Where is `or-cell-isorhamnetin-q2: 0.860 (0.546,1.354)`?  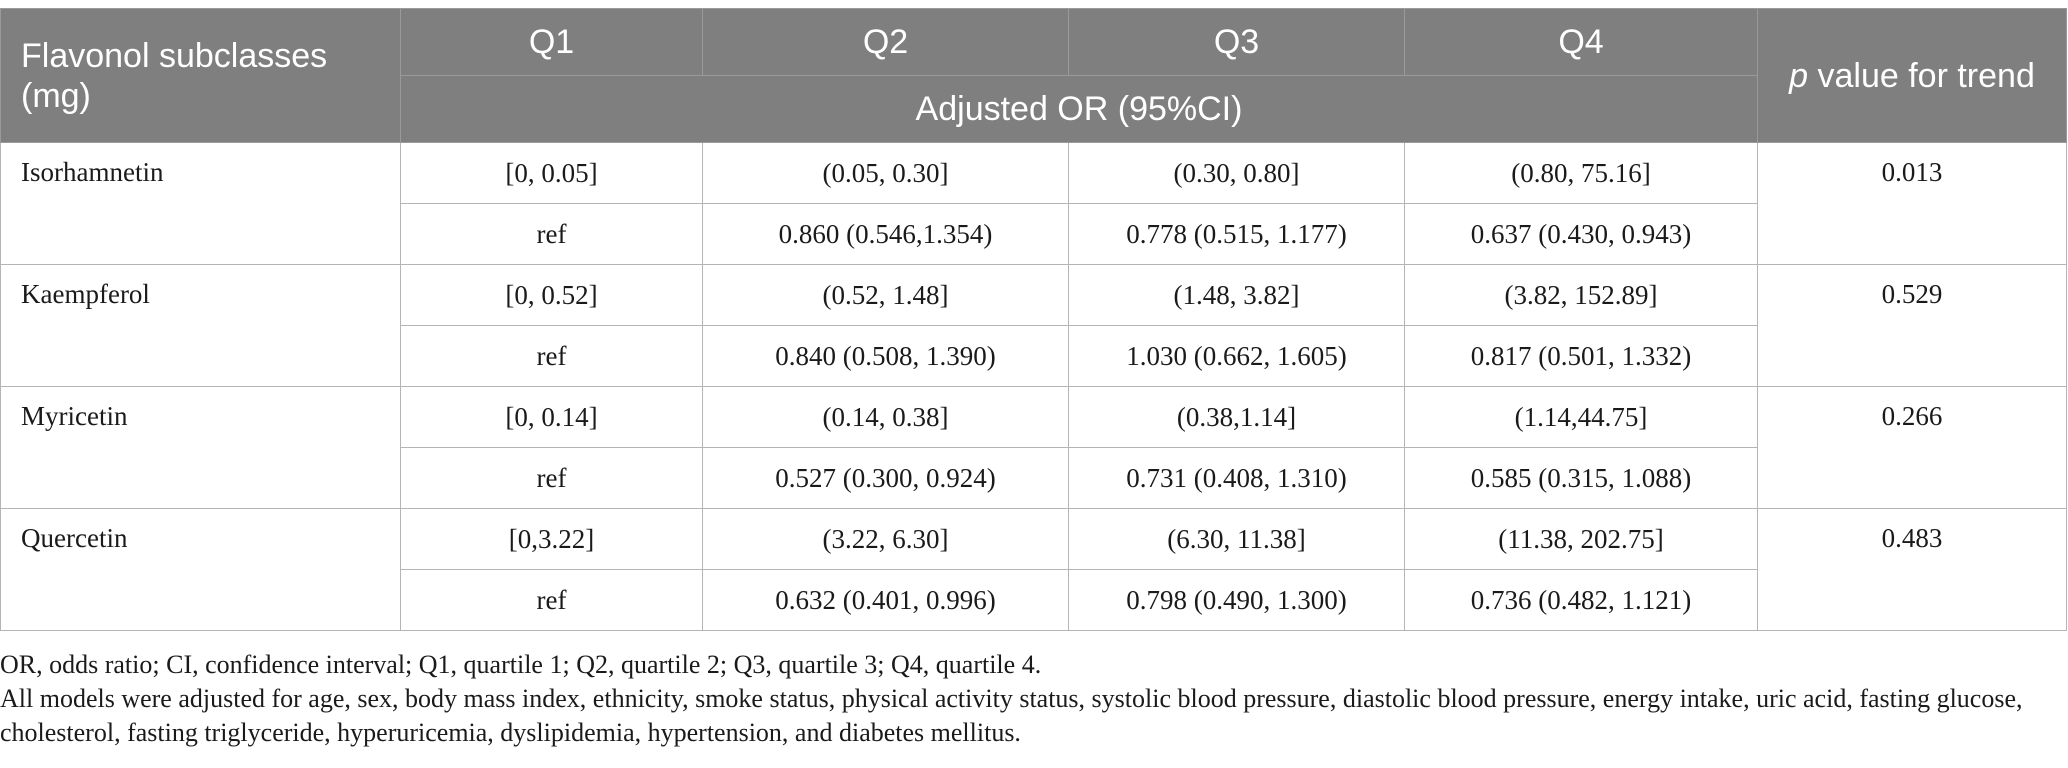
or-cell-isorhamnetin-q2: 0.860 (0.546,1.354) is located at coordinates (885, 234).